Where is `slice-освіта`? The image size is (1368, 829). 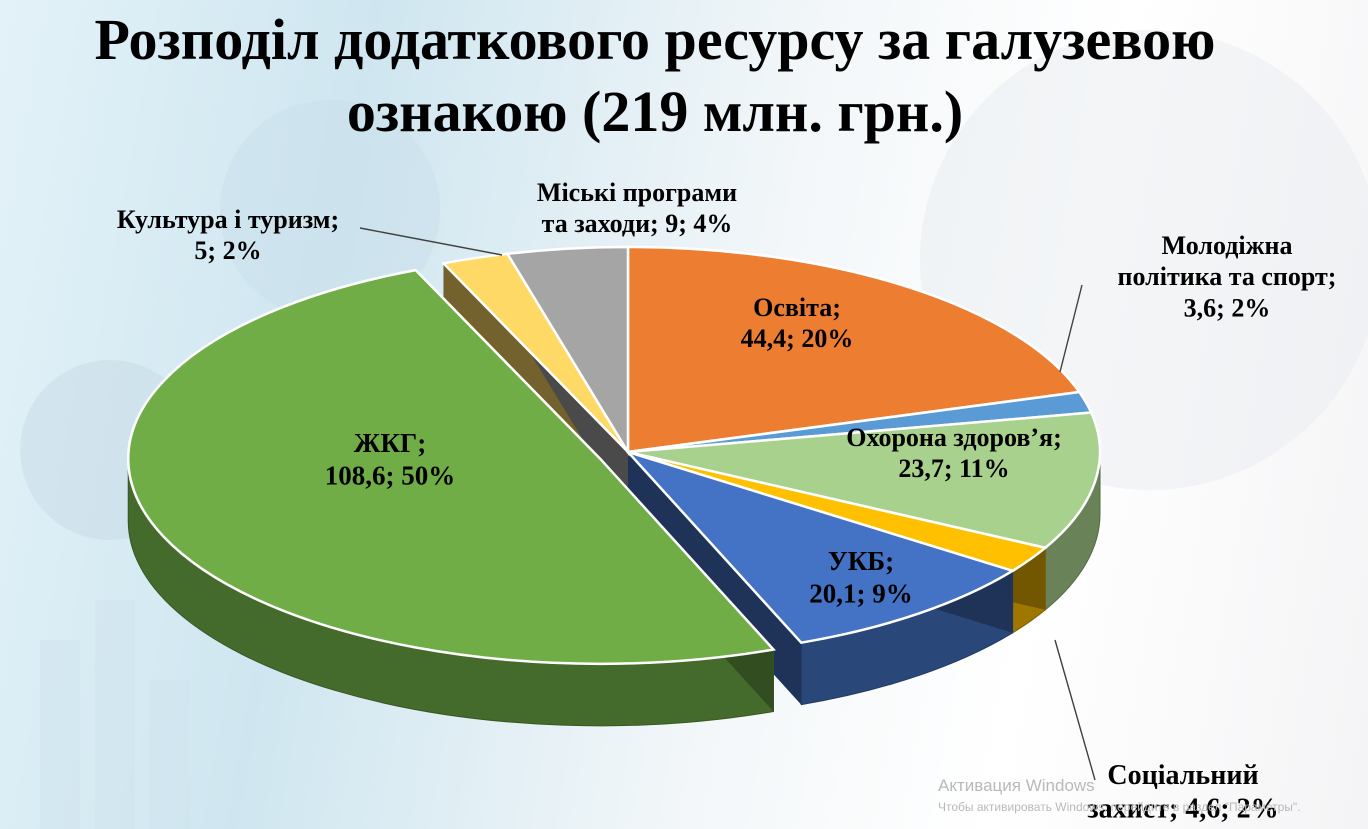 slice-освіта is located at coordinates (854, 349).